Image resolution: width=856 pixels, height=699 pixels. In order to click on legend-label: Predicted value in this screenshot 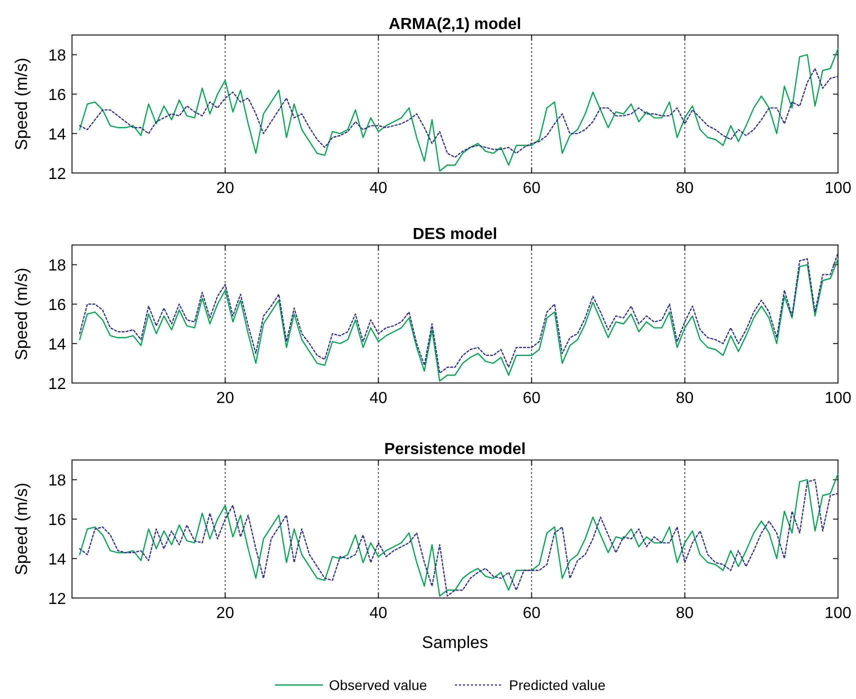, I will do `click(557, 685)`.